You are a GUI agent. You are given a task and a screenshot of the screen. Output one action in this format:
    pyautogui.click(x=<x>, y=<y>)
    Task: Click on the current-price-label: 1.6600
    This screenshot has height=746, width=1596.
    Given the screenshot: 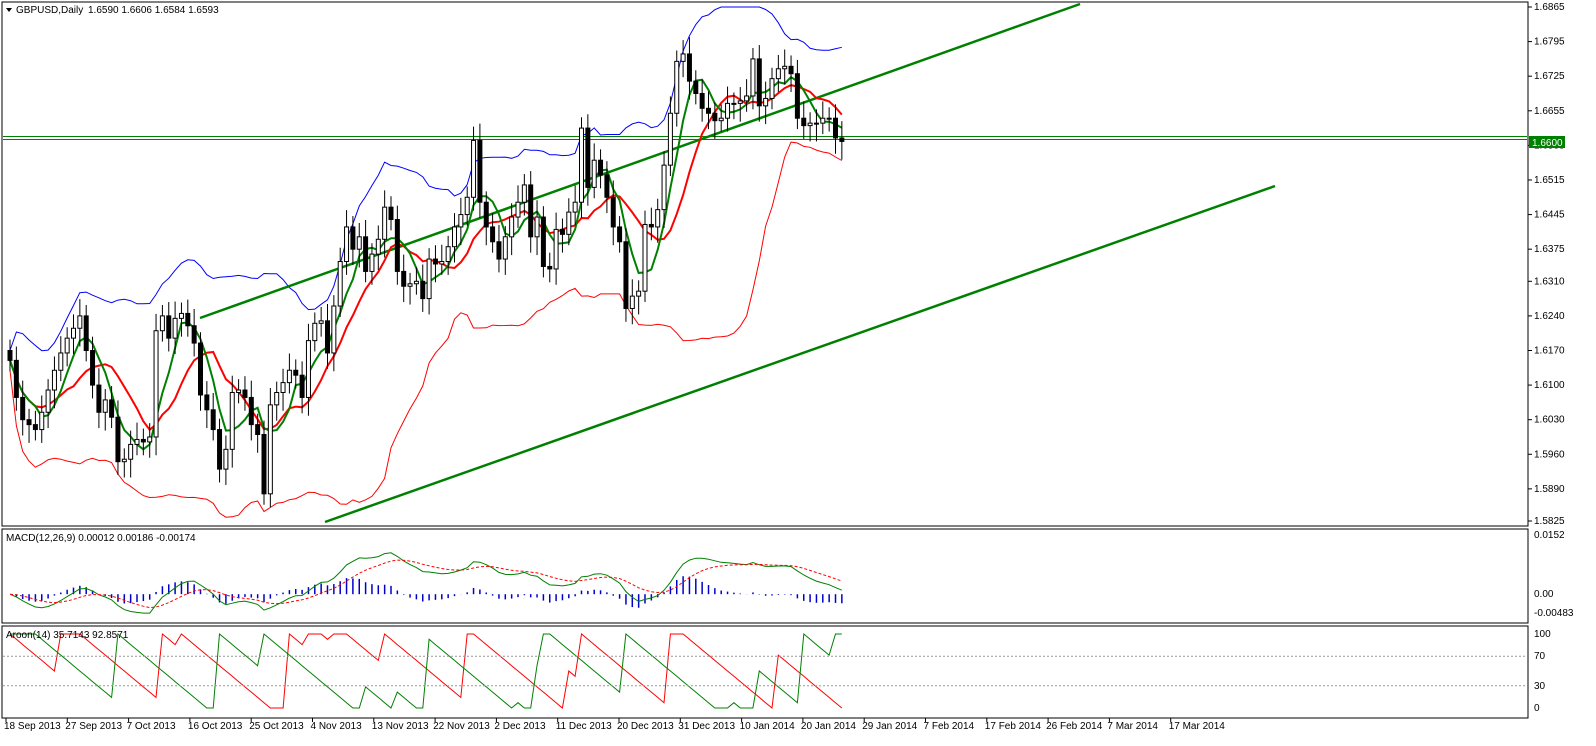 What is the action you would take?
    pyautogui.click(x=1547, y=143)
    